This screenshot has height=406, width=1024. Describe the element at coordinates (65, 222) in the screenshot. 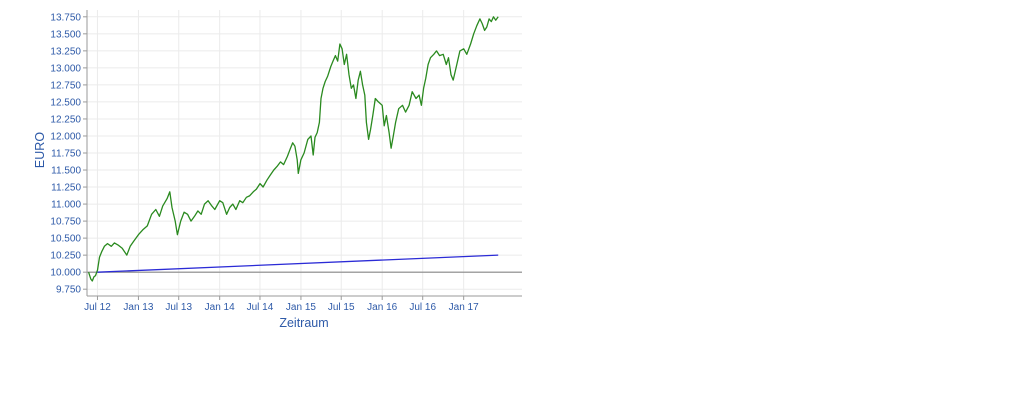

I see `y-tick-label: 10.750` at that location.